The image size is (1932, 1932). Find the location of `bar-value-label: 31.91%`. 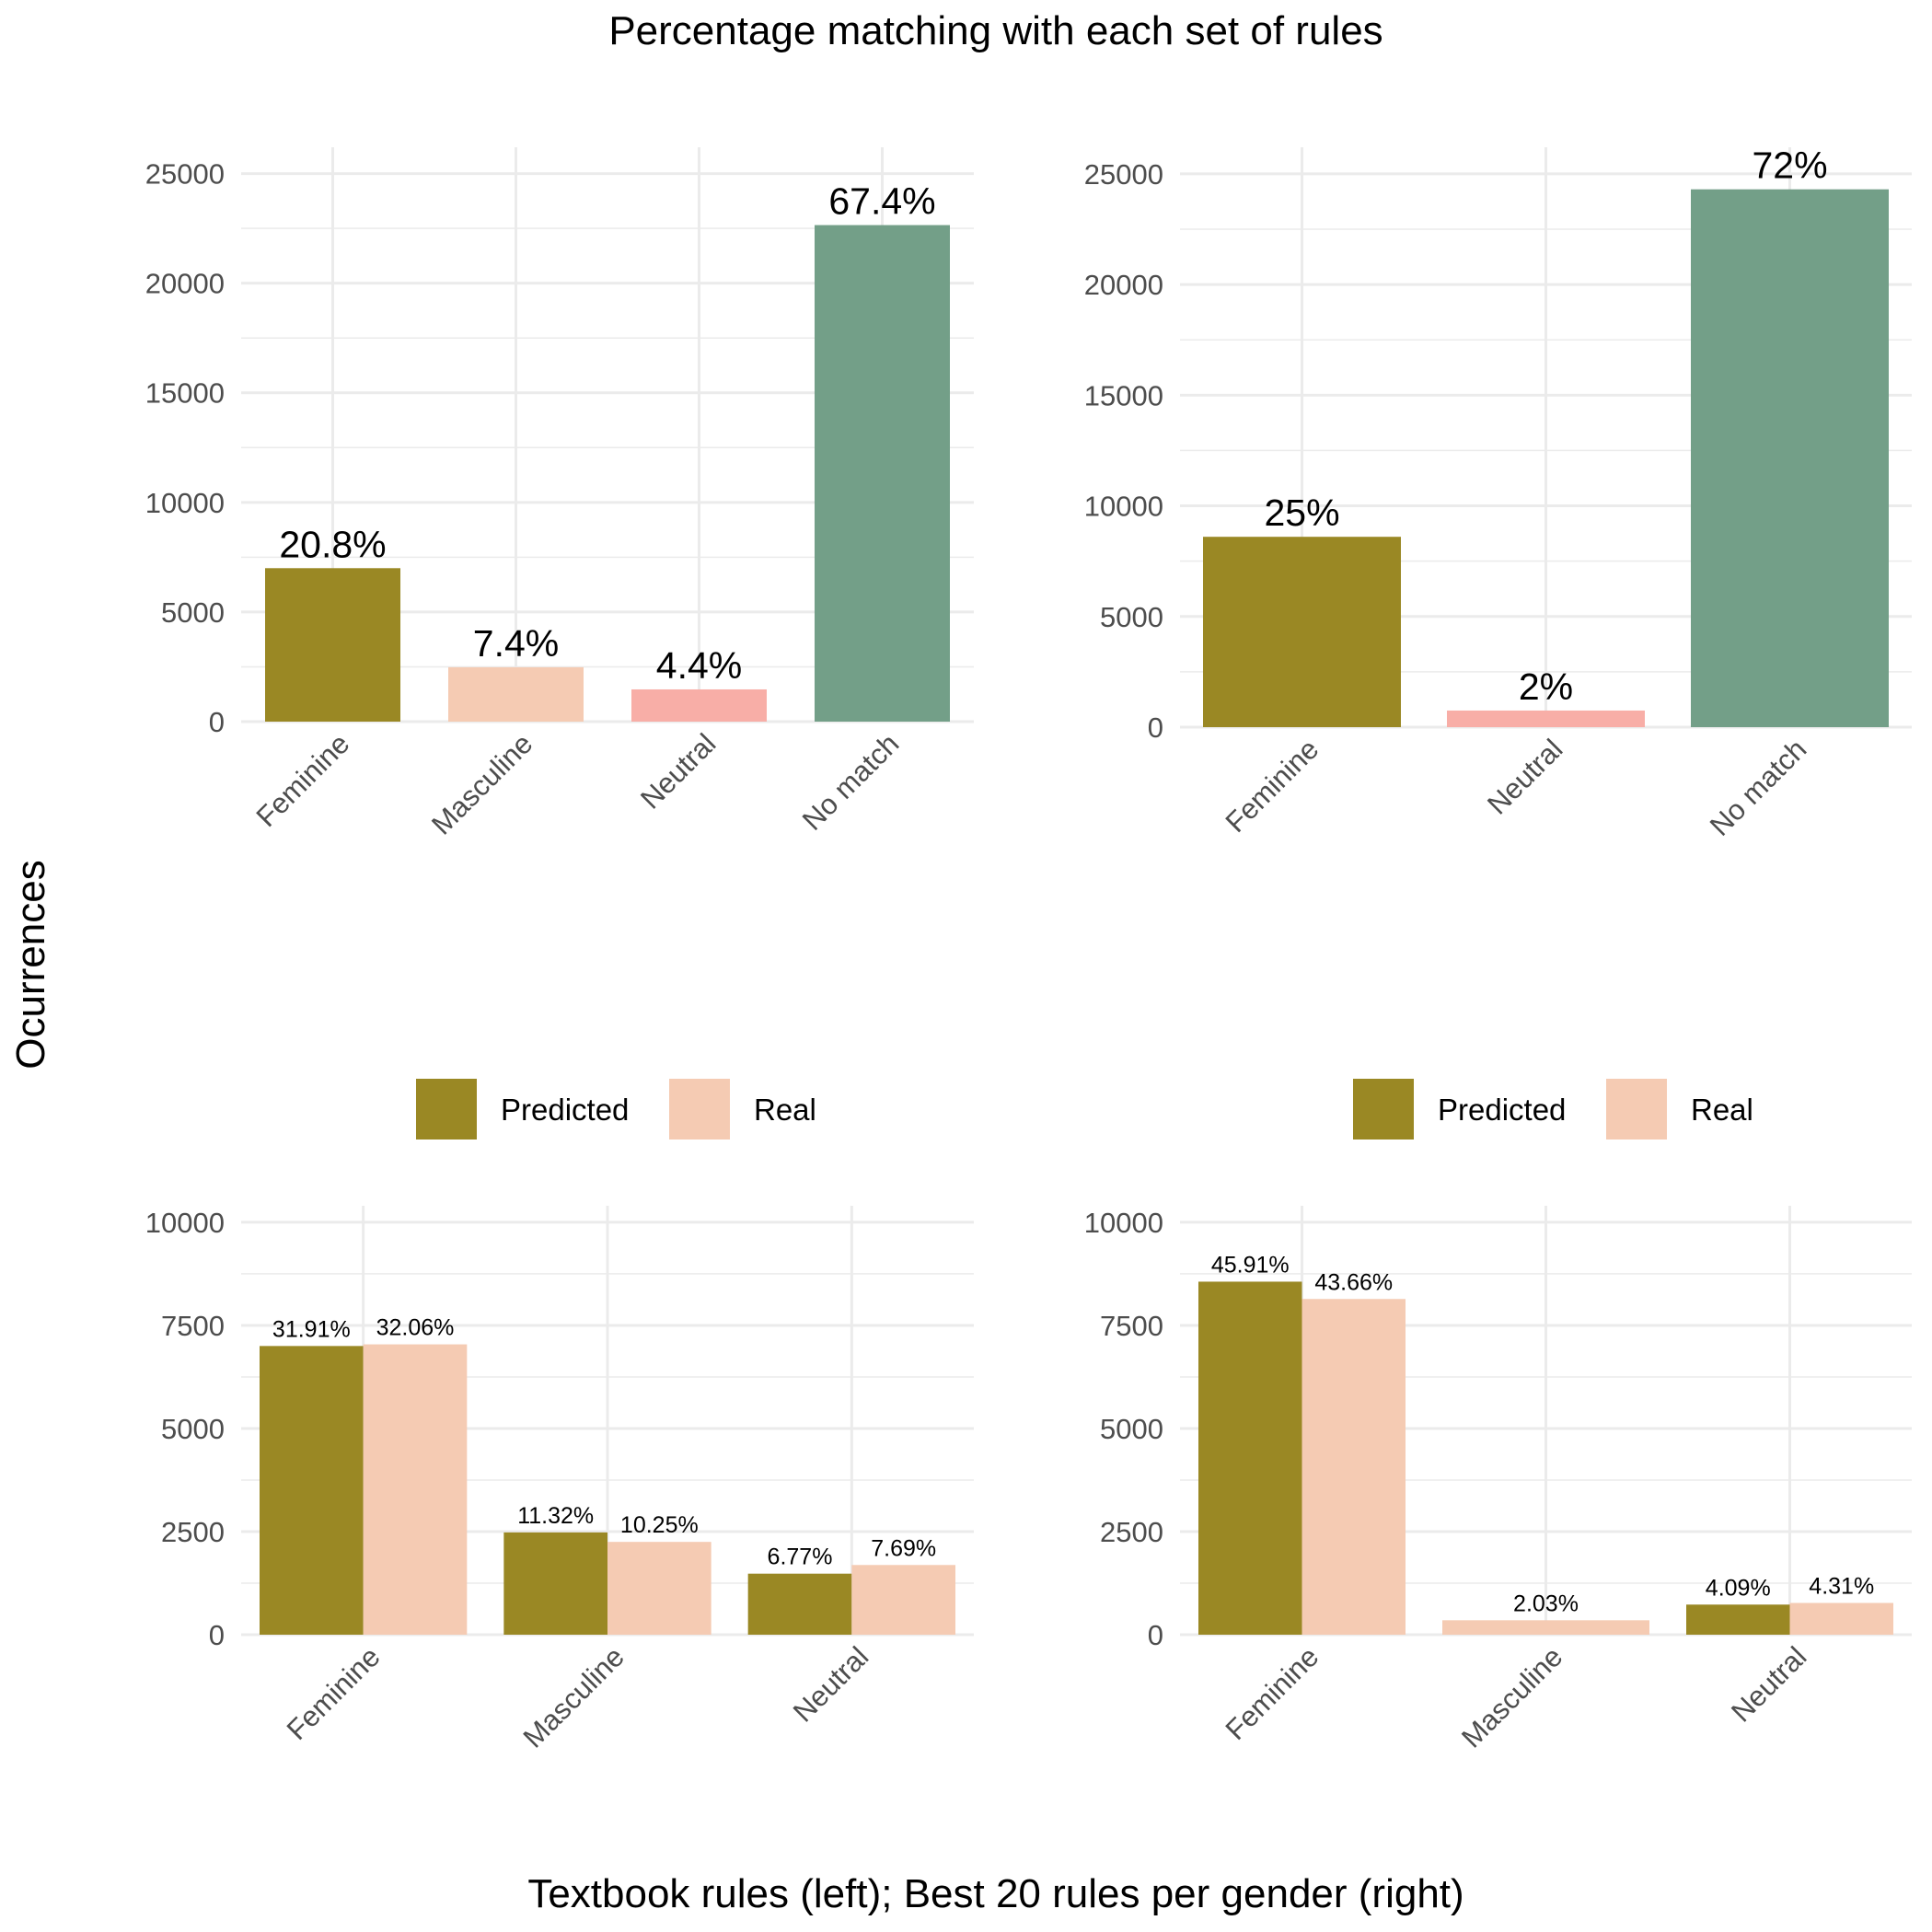

bar-value-label: 31.91% is located at coordinates (312, 1329).